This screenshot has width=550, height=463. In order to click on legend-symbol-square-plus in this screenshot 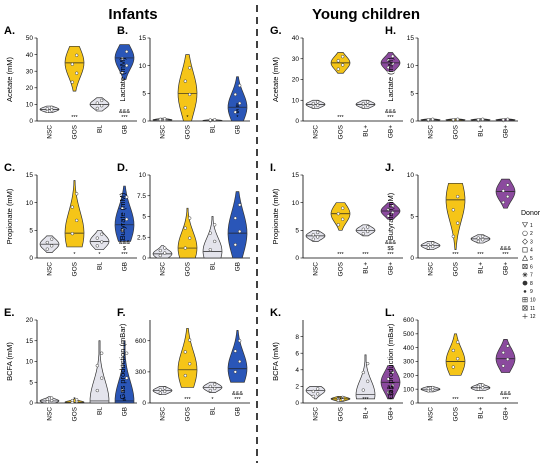, I will do `click(525, 300)`.